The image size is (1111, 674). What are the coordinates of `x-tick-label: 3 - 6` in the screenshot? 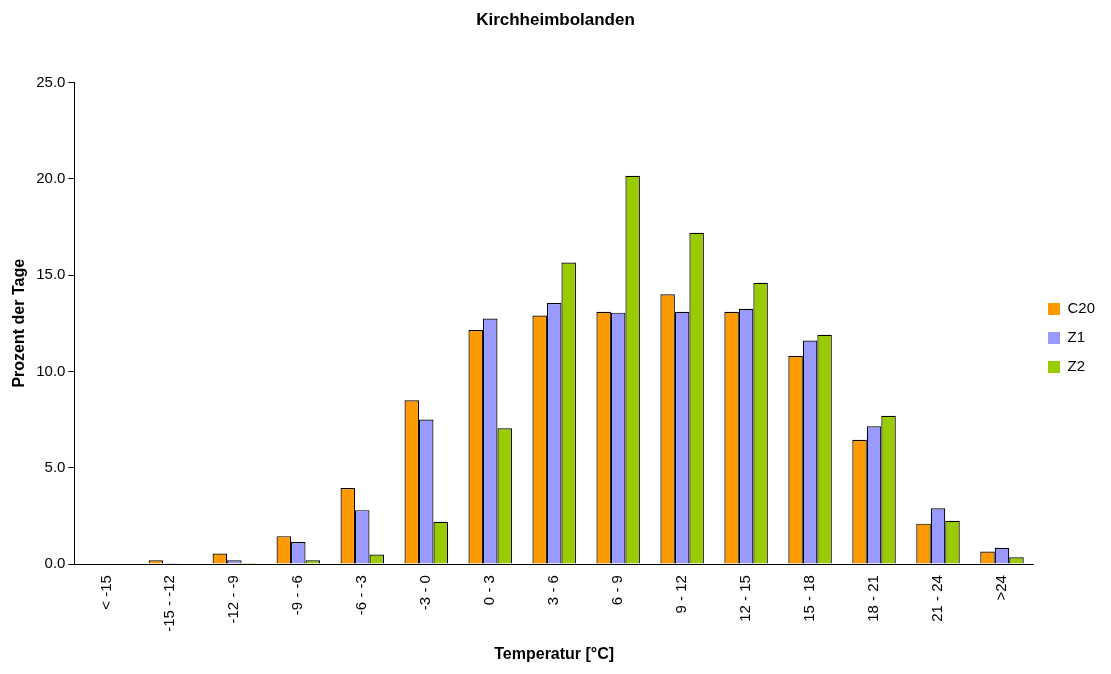 It's located at (553, 590).